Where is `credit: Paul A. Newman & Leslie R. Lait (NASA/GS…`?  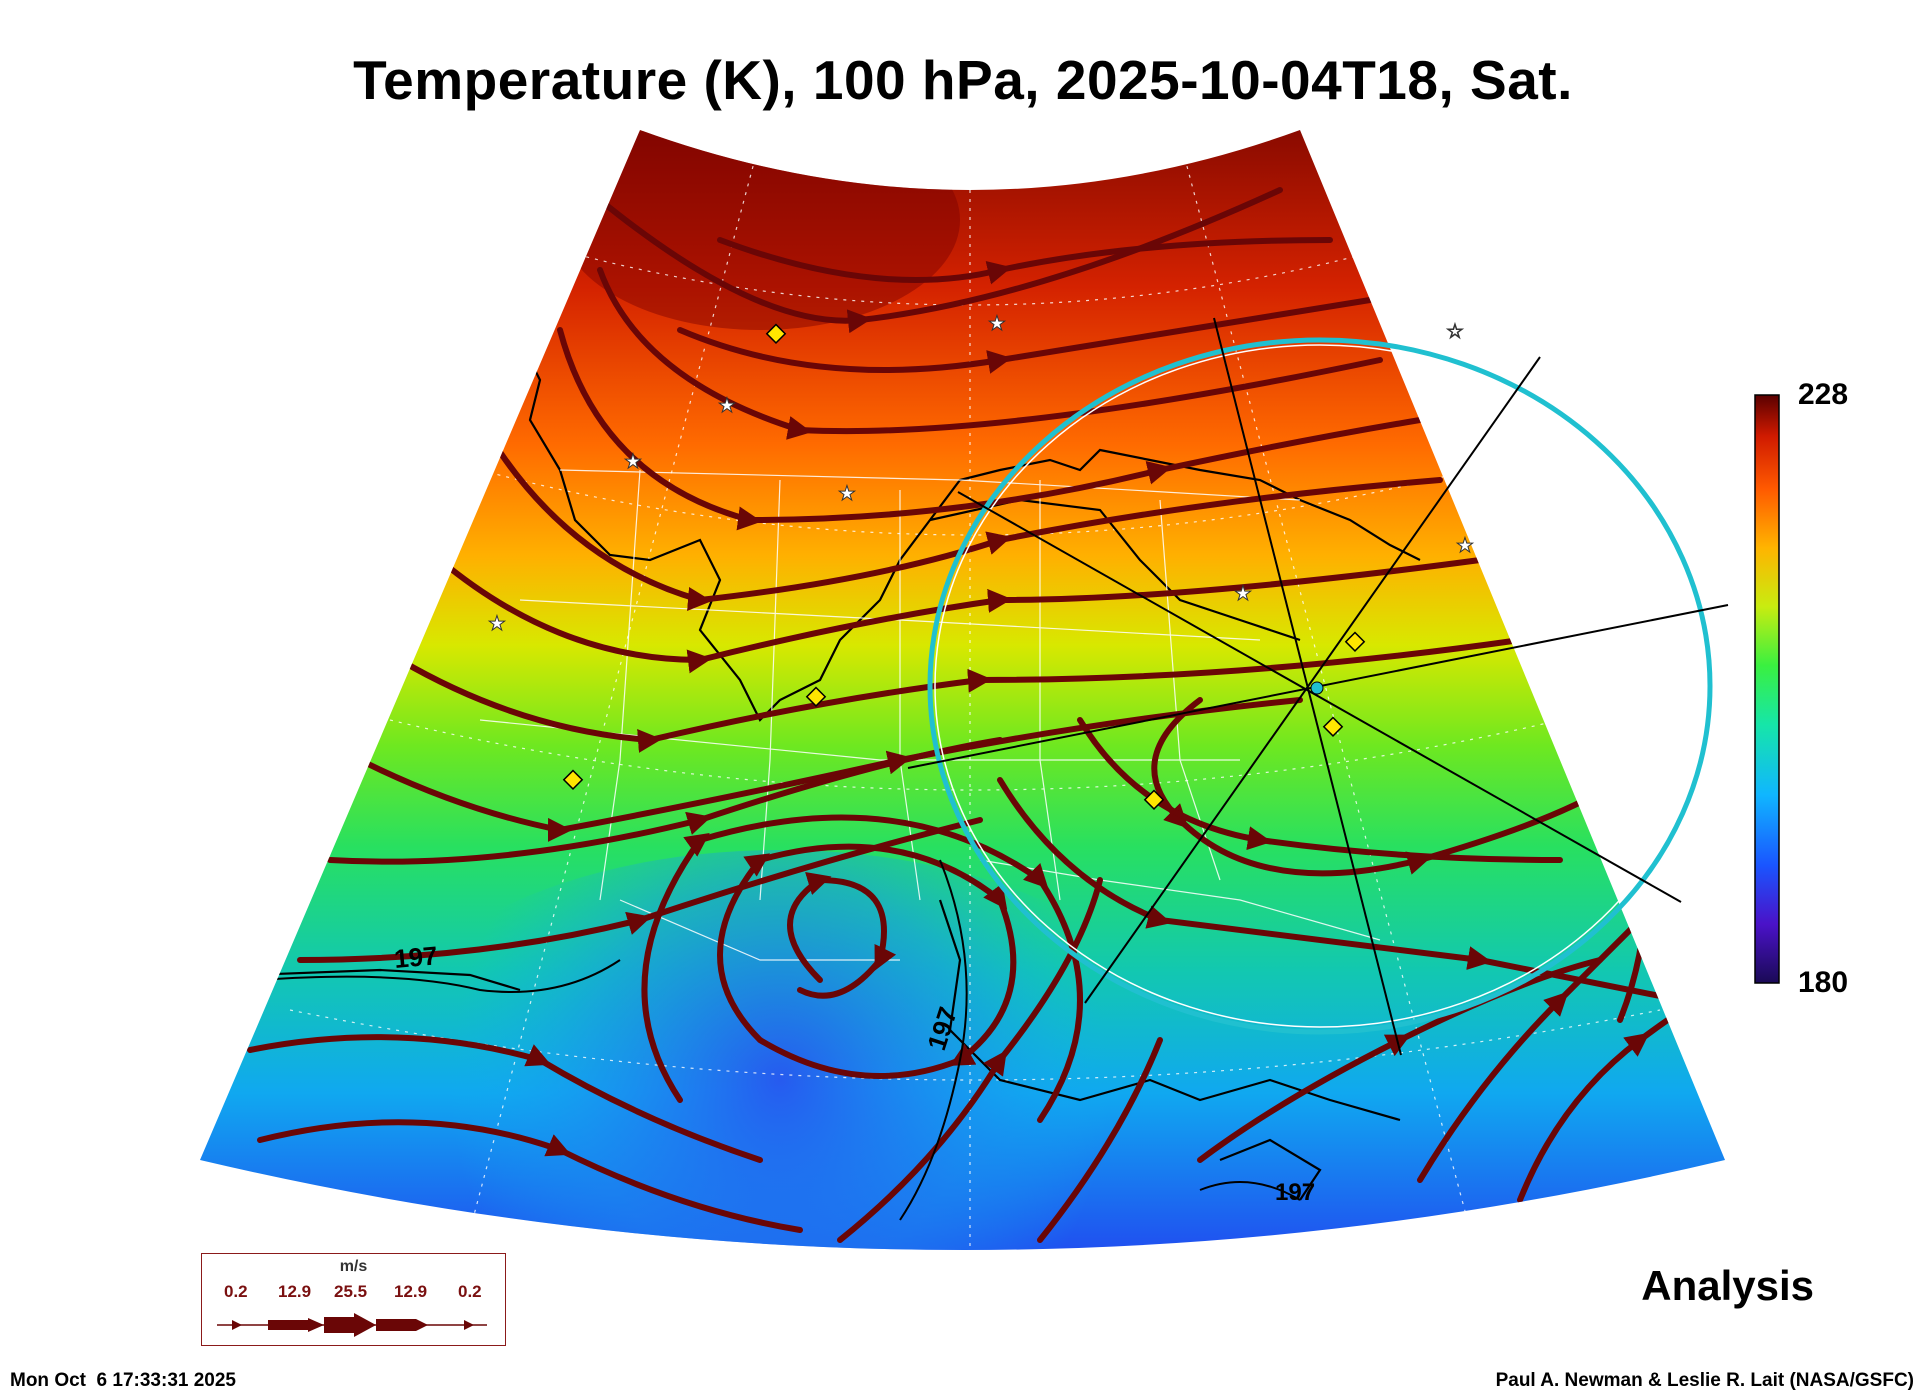 credit: Paul A. Newman & Leslie R. Lait (NASA/GS… is located at coordinates (1704, 1380).